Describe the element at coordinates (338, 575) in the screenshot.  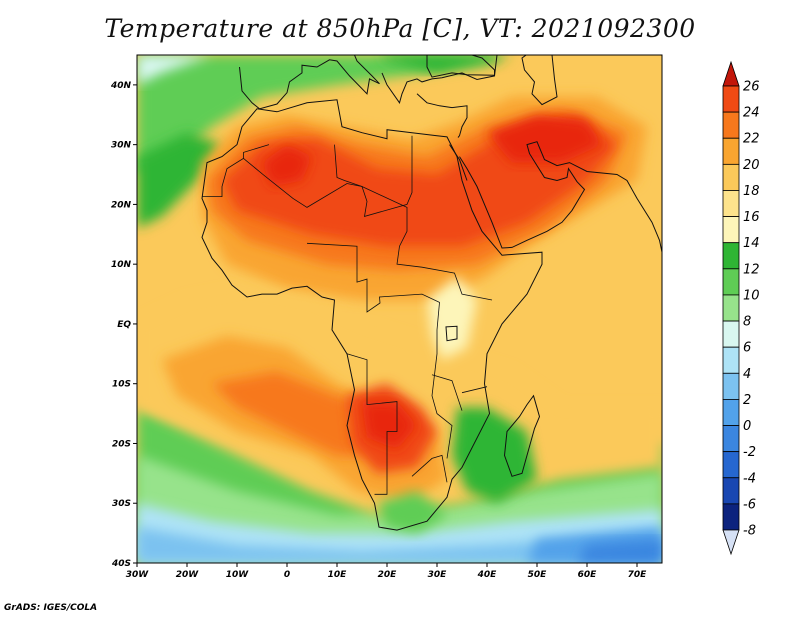
I see `lon-tick-label: 10E` at that location.